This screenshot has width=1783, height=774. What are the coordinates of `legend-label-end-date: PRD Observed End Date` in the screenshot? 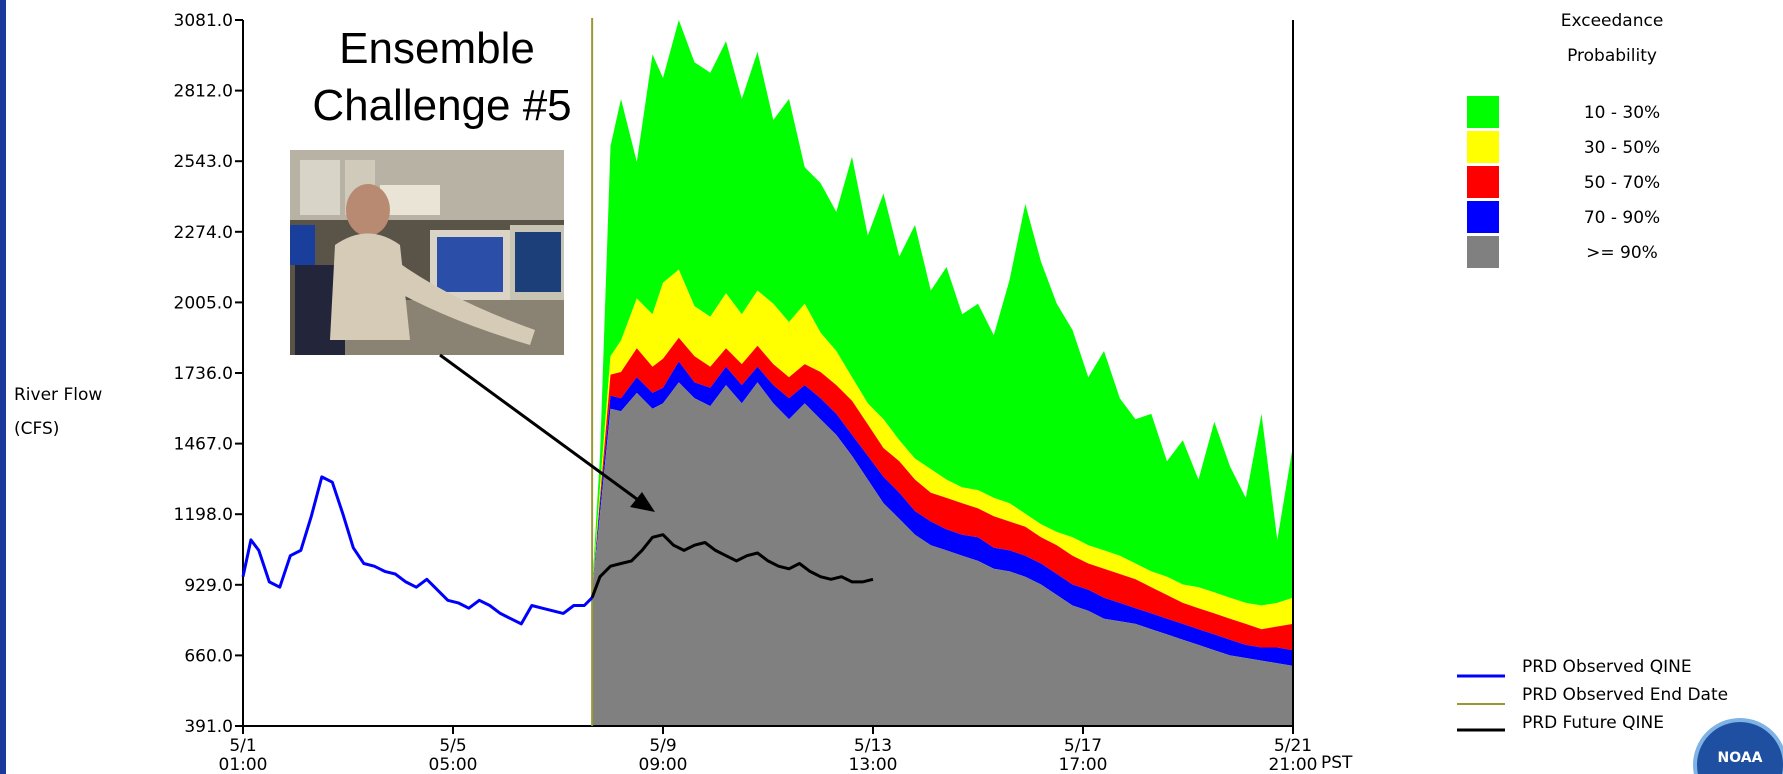 It's located at (1625, 695).